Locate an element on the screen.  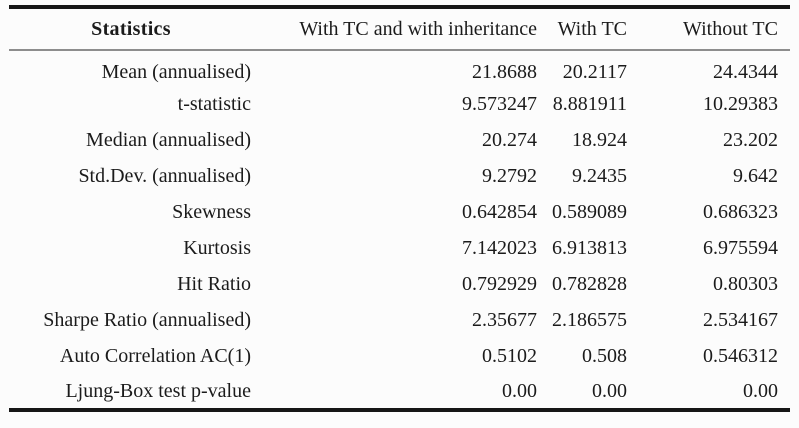
cell-value: 6.975594 is located at coordinates (740, 247).